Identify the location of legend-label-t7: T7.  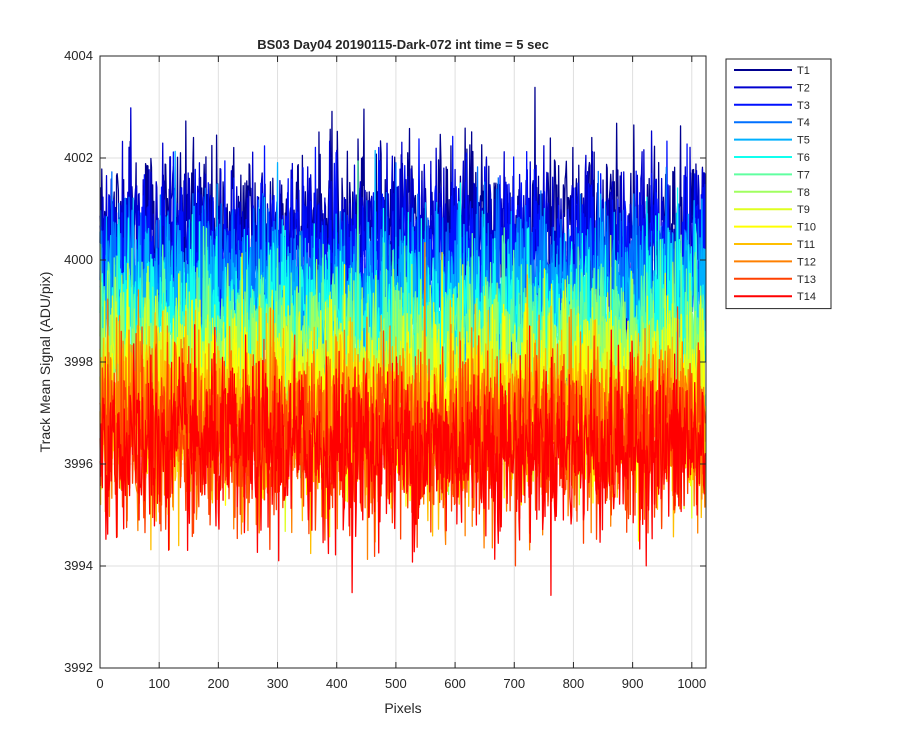
(803, 175).